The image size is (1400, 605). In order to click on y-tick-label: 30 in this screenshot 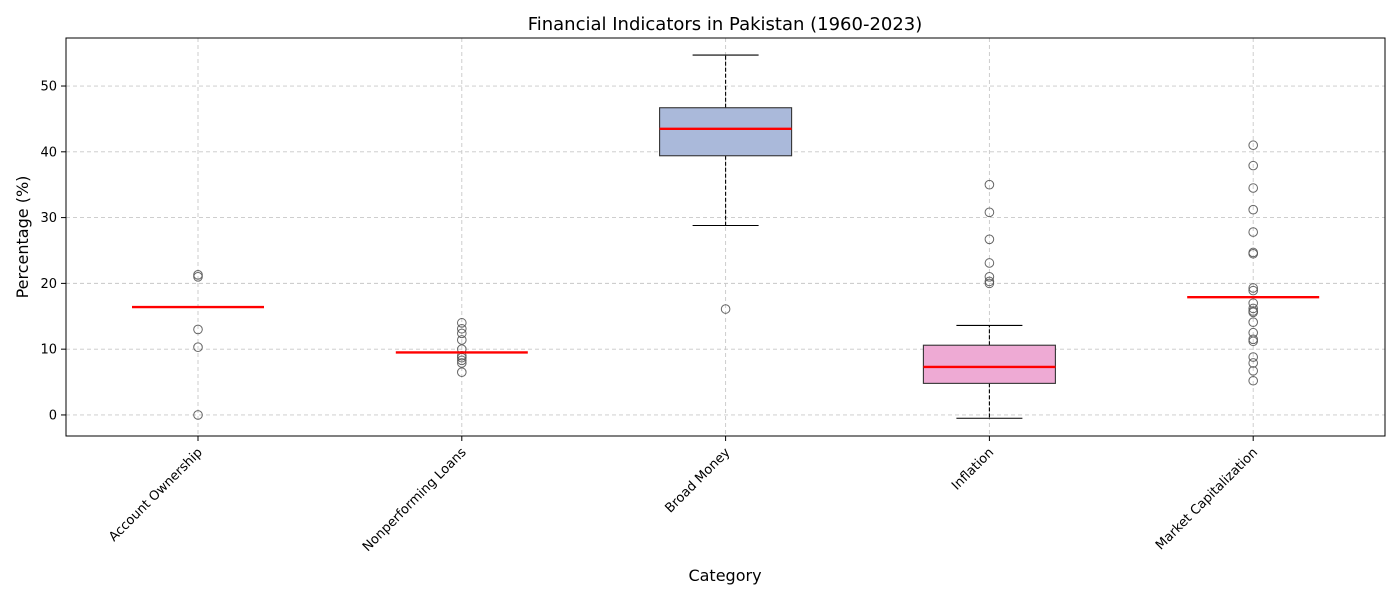, I will do `click(48, 218)`.